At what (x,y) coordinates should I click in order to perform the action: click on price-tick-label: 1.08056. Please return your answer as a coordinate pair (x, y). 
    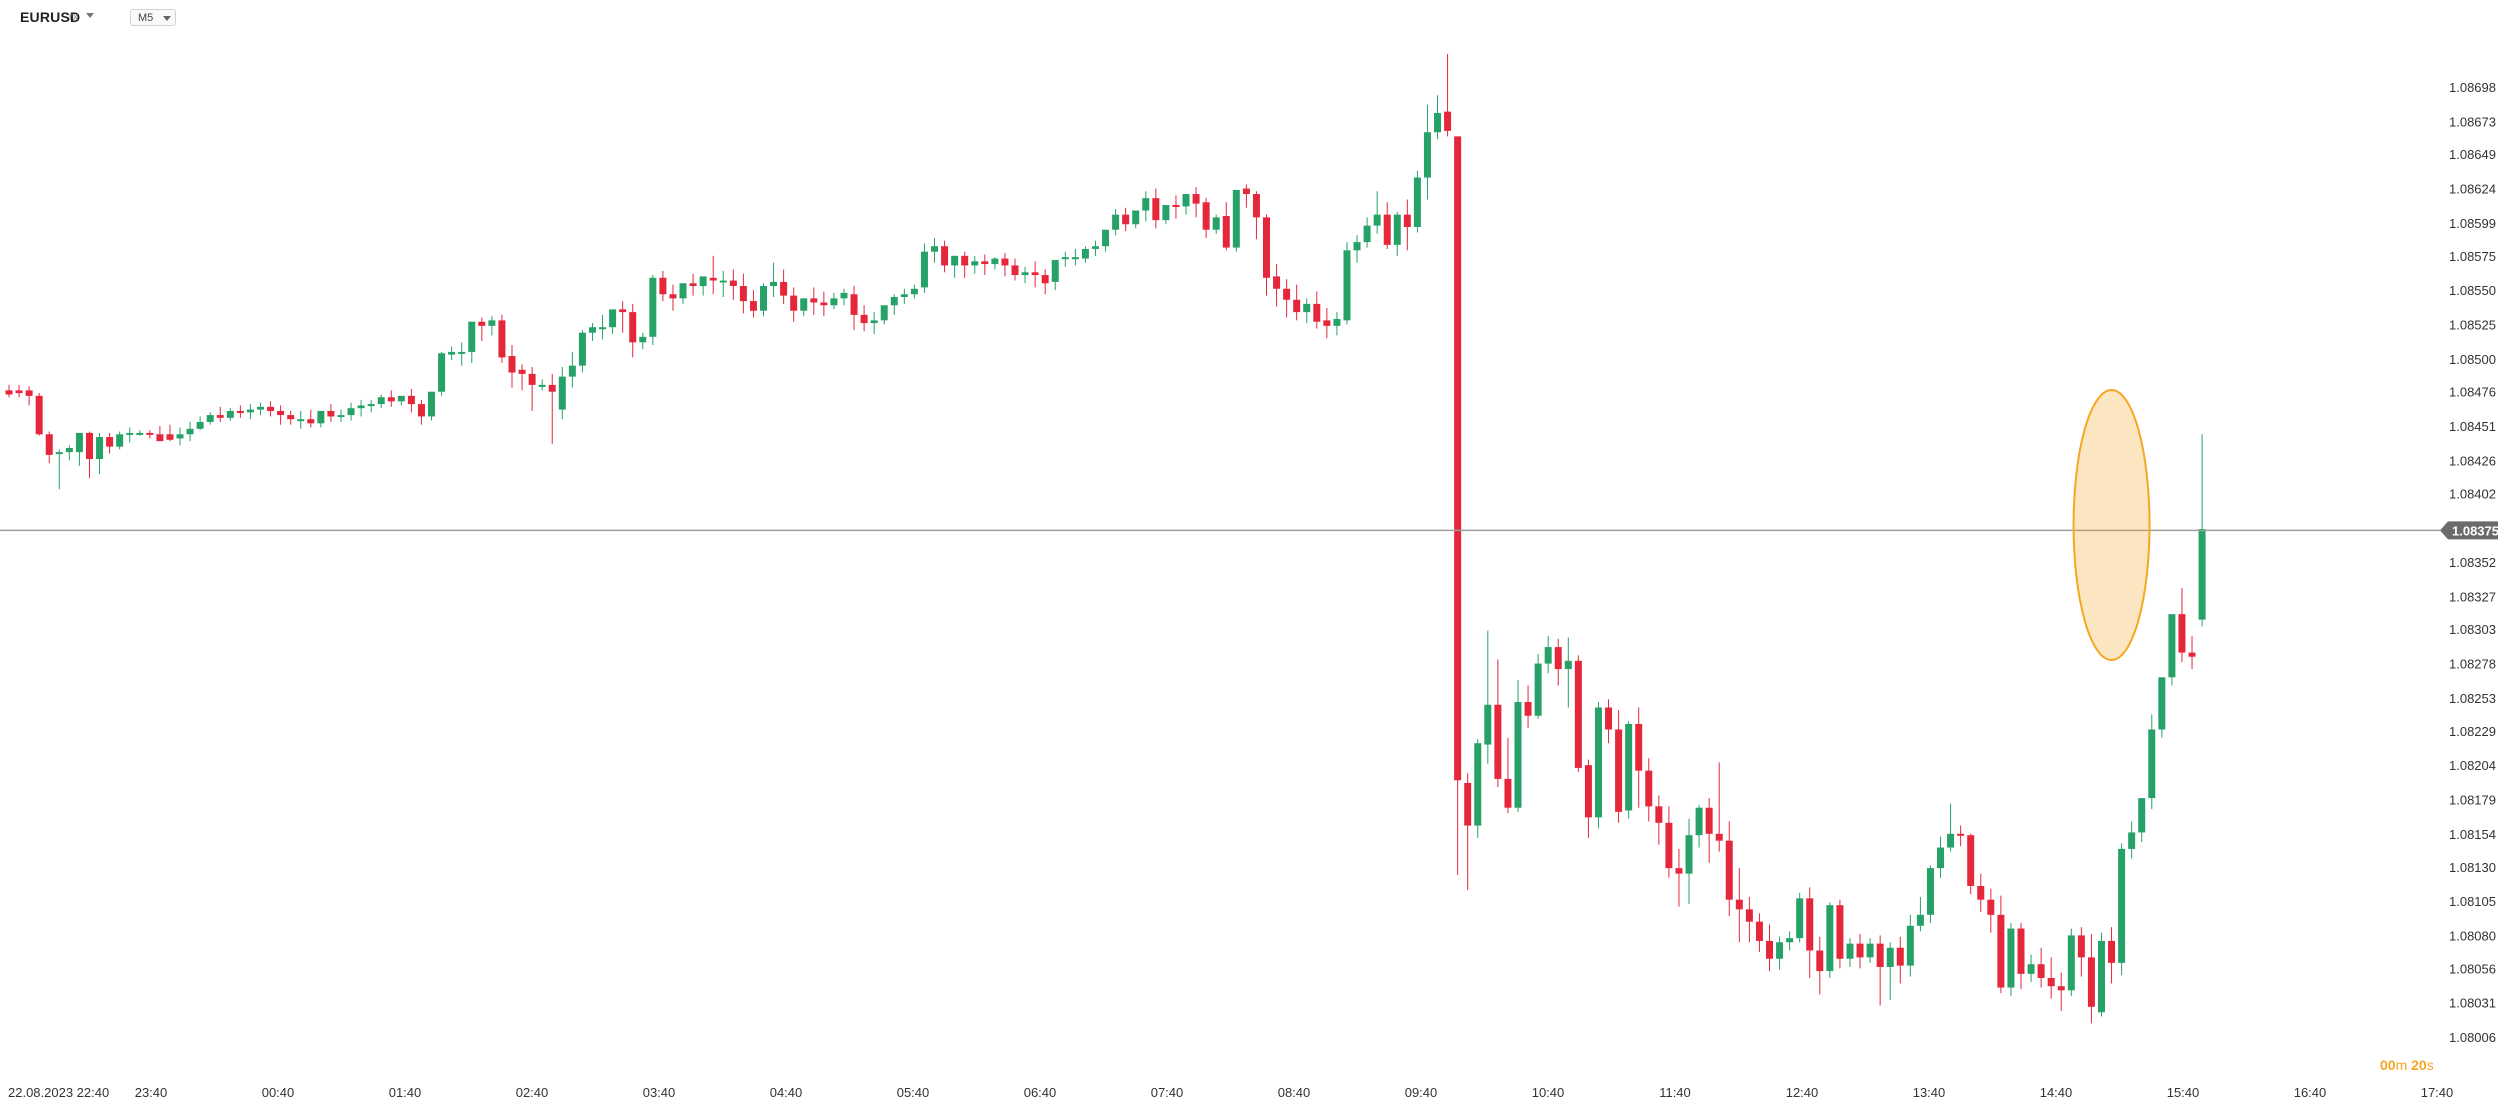
    Looking at the image, I should click on (2472, 968).